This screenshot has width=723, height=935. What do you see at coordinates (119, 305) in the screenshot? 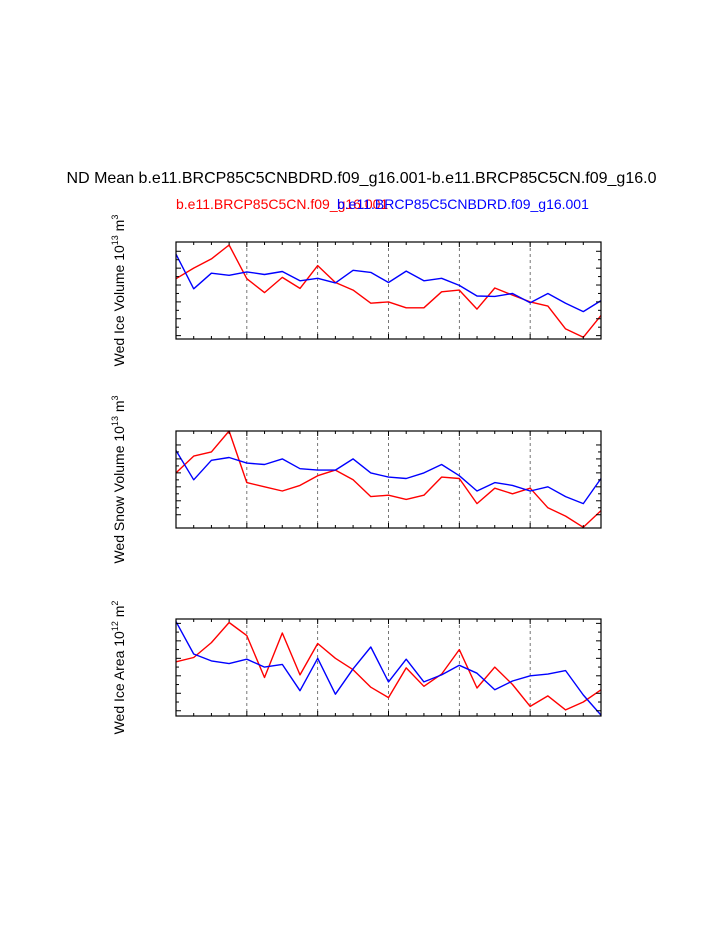
I see `y-axis-label-part: Wed Ice Volume 10` at bounding box center [119, 305].